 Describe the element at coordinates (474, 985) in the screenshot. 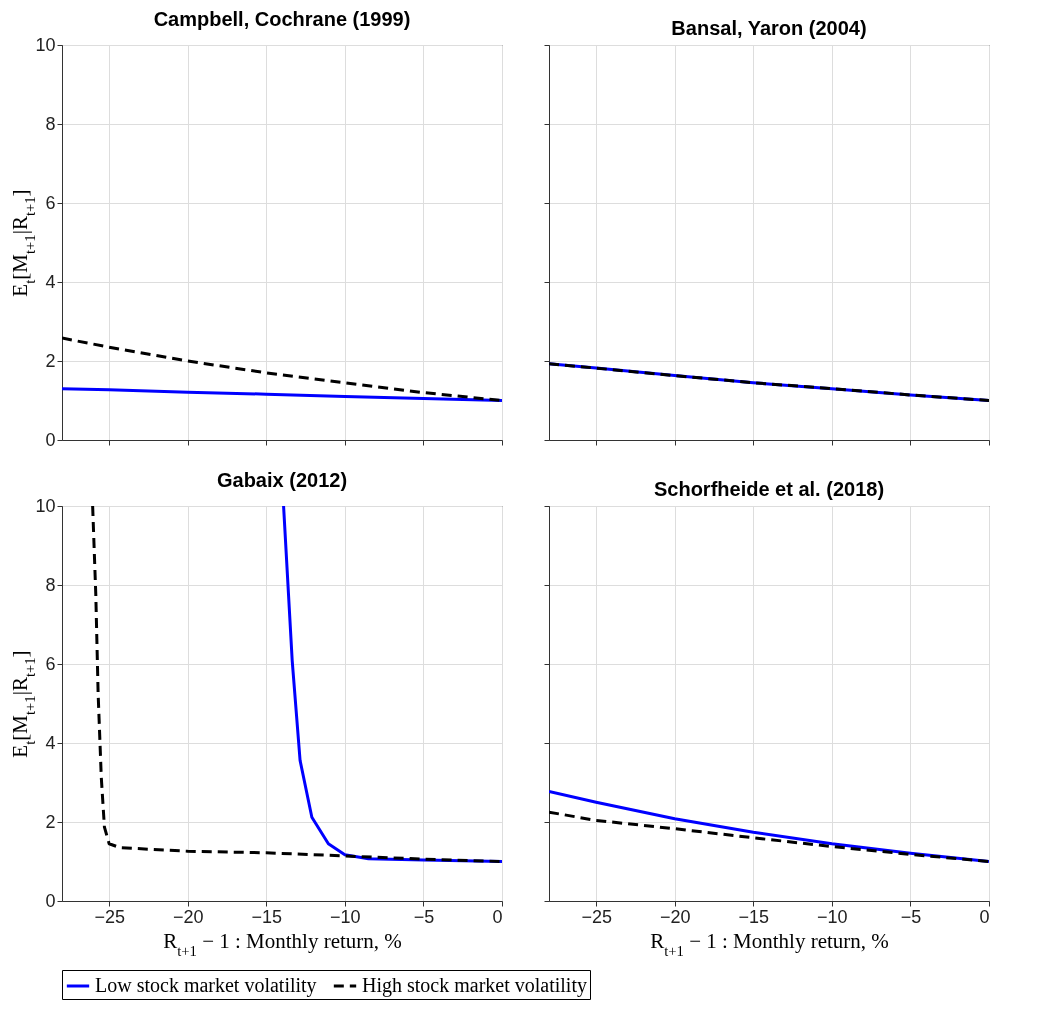

I see `legend-label: High stock market volatility` at that location.